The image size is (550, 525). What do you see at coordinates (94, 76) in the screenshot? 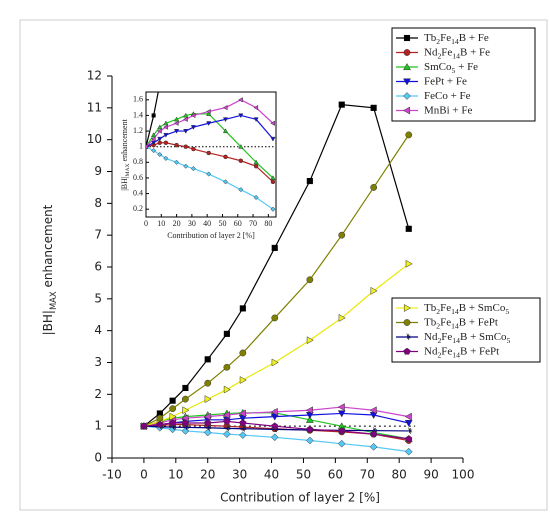
I see `y-tick-label: 12` at bounding box center [94, 76].